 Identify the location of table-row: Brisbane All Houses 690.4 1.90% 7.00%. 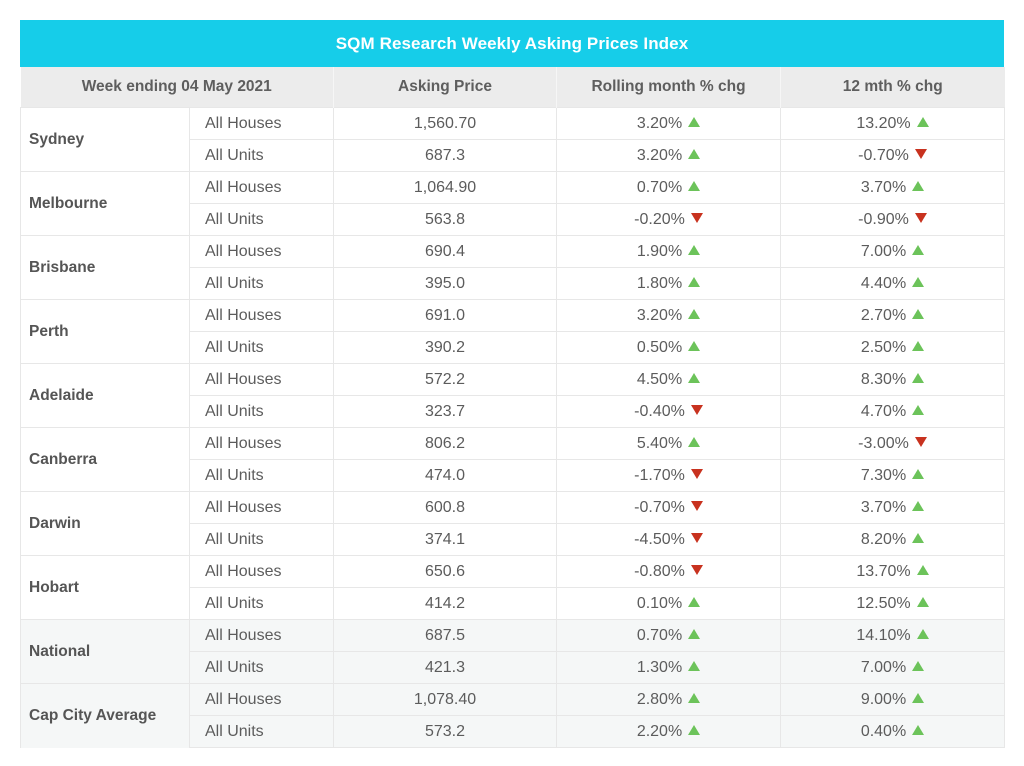
(512, 267).